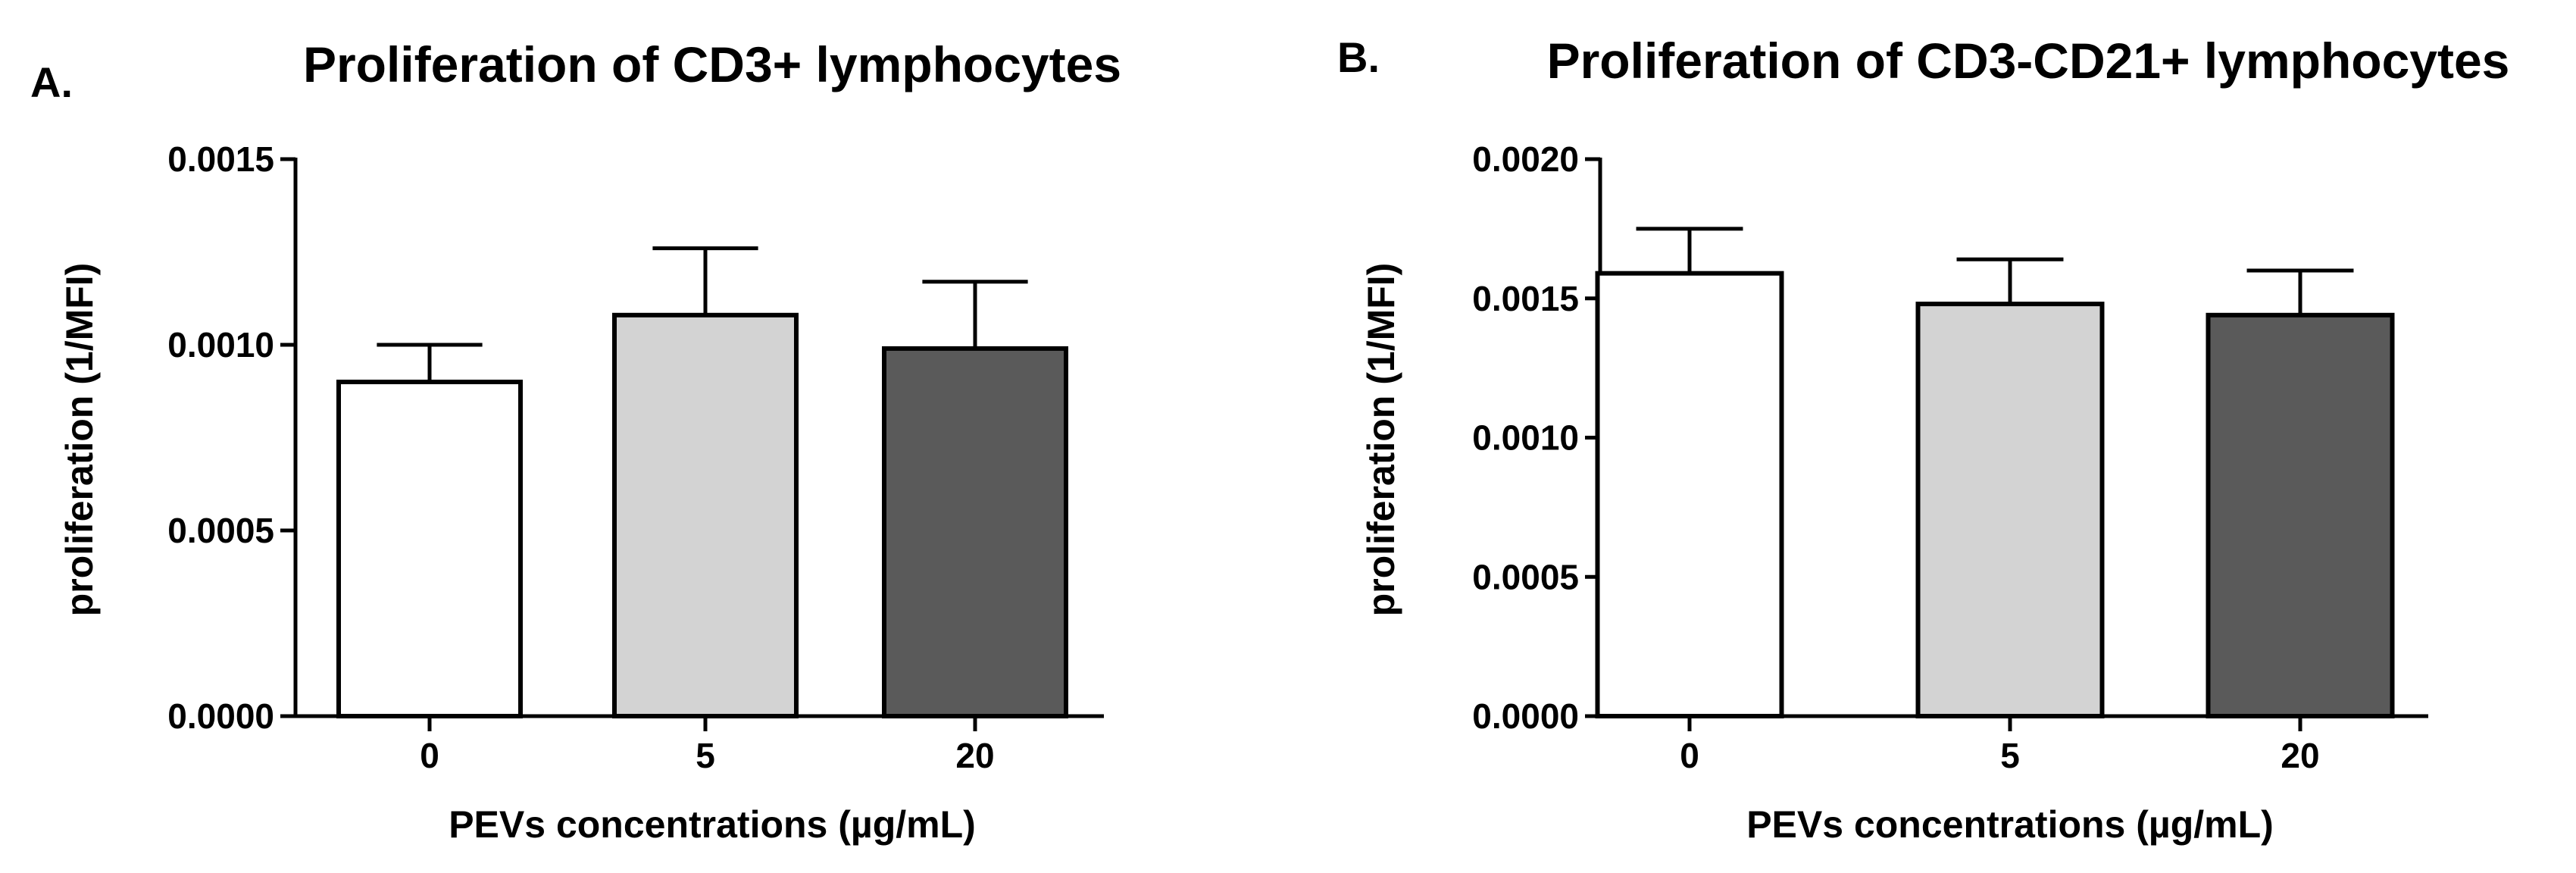 Image resolution: width=2576 pixels, height=873 pixels. Describe the element at coordinates (1525, 438) in the screenshot. I see `panel-b-y-tick-label: 0.0010` at that location.